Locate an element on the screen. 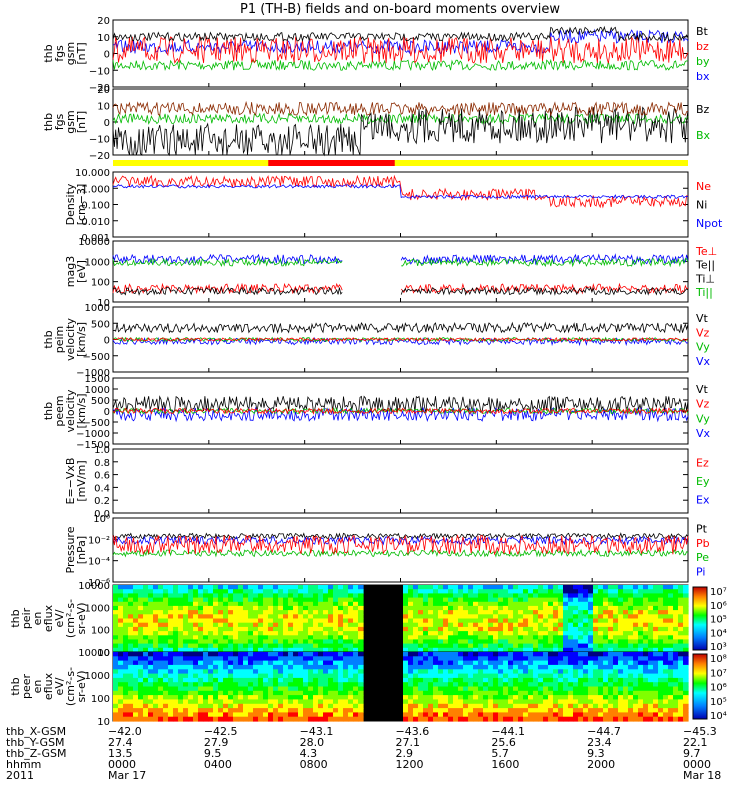  y-axis-label-line: gsm is located at coordinates (70, 121).